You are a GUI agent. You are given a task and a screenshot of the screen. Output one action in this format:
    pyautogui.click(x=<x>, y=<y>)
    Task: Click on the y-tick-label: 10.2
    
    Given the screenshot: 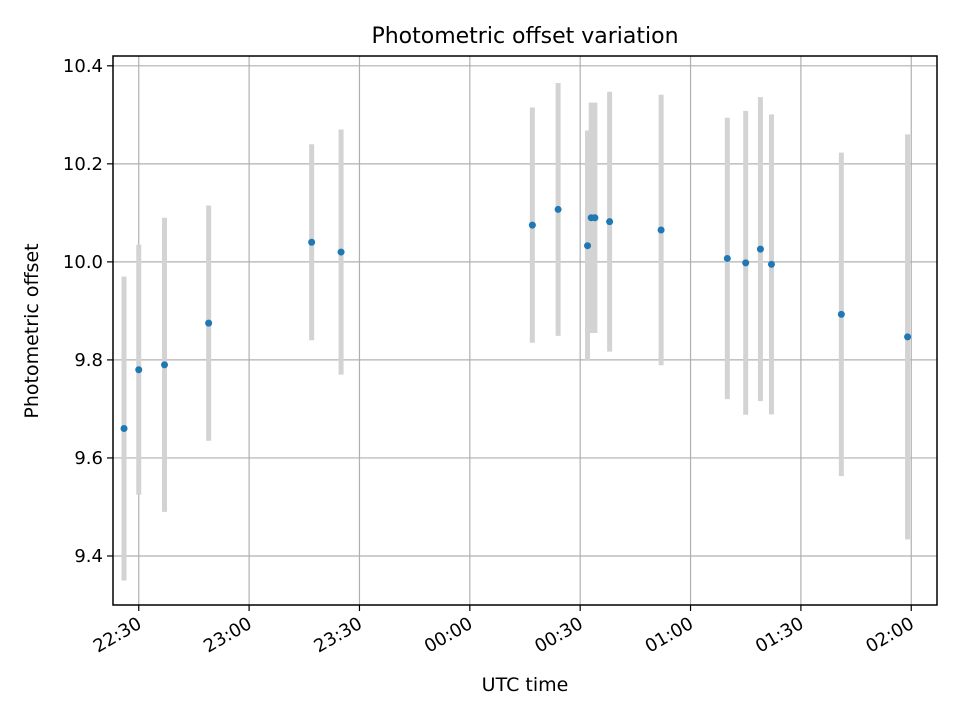 What is the action you would take?
    pyautogui.click(x=83, y=164)
    